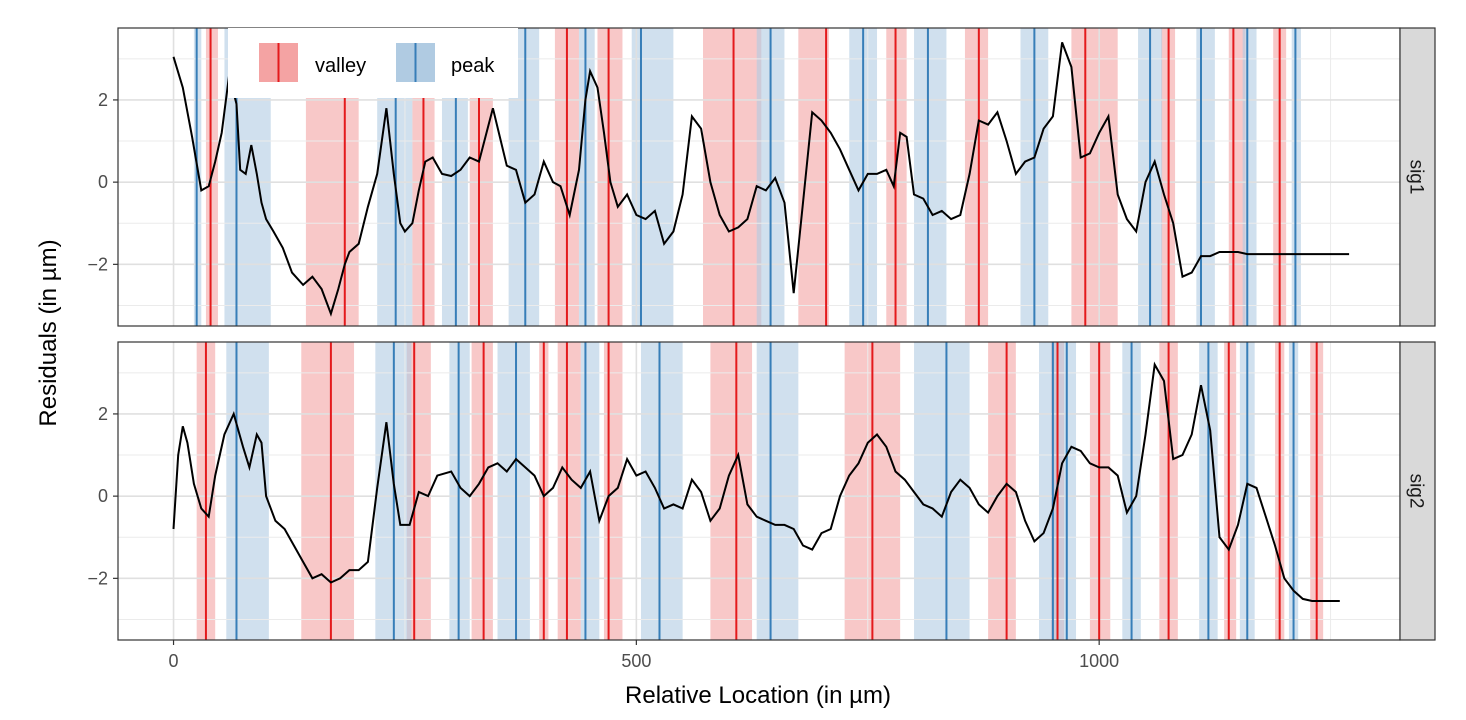 Image resolution: width=1466 pixels, height=720 pixels. What do you see at coordinates (103, 182) in the screenshot?
I see `y-tick-label-sig1-1: 0` at bounding box center [103, 182].